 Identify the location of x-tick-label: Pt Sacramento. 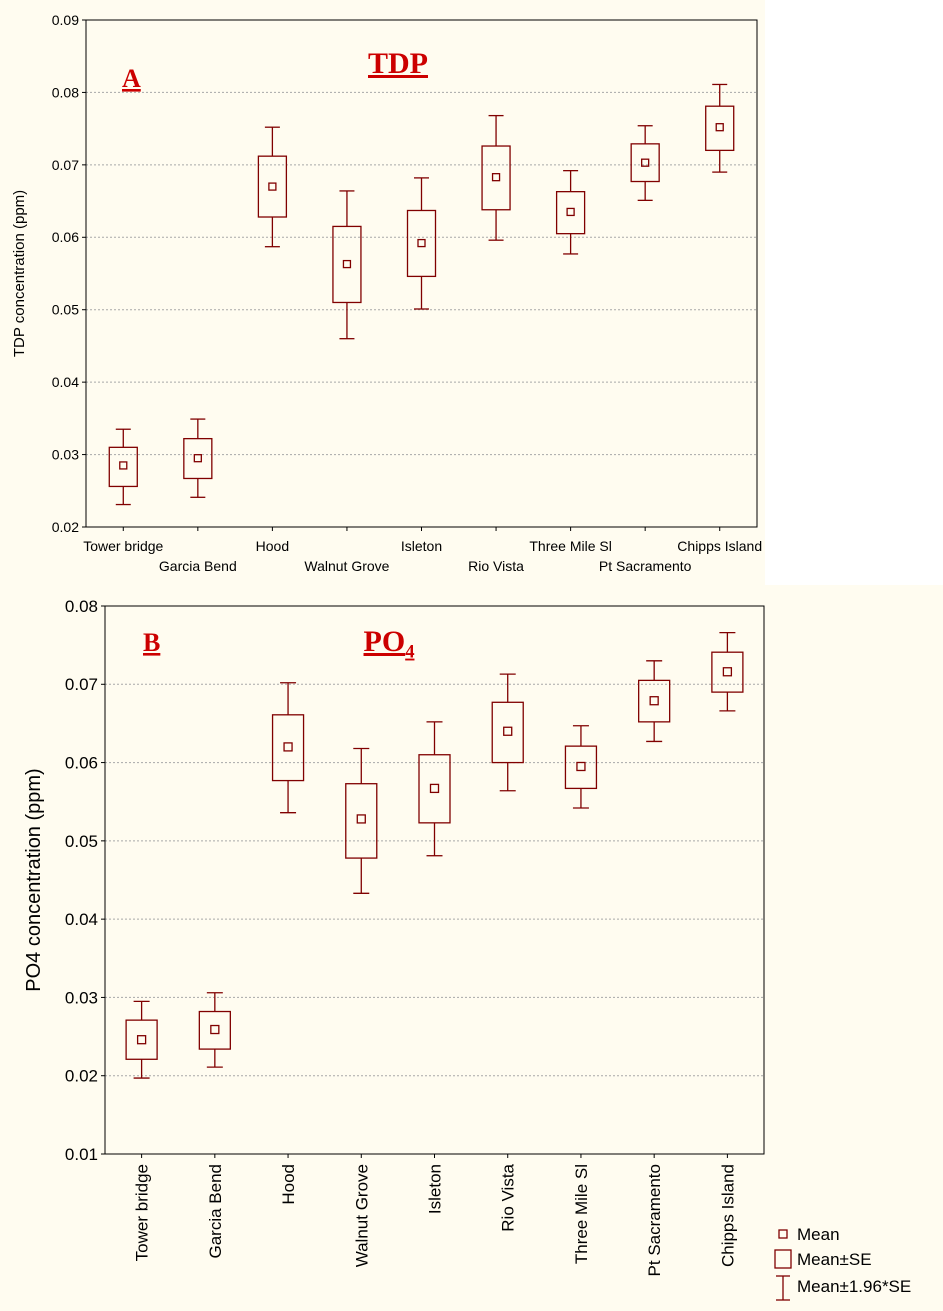
(645, 566).